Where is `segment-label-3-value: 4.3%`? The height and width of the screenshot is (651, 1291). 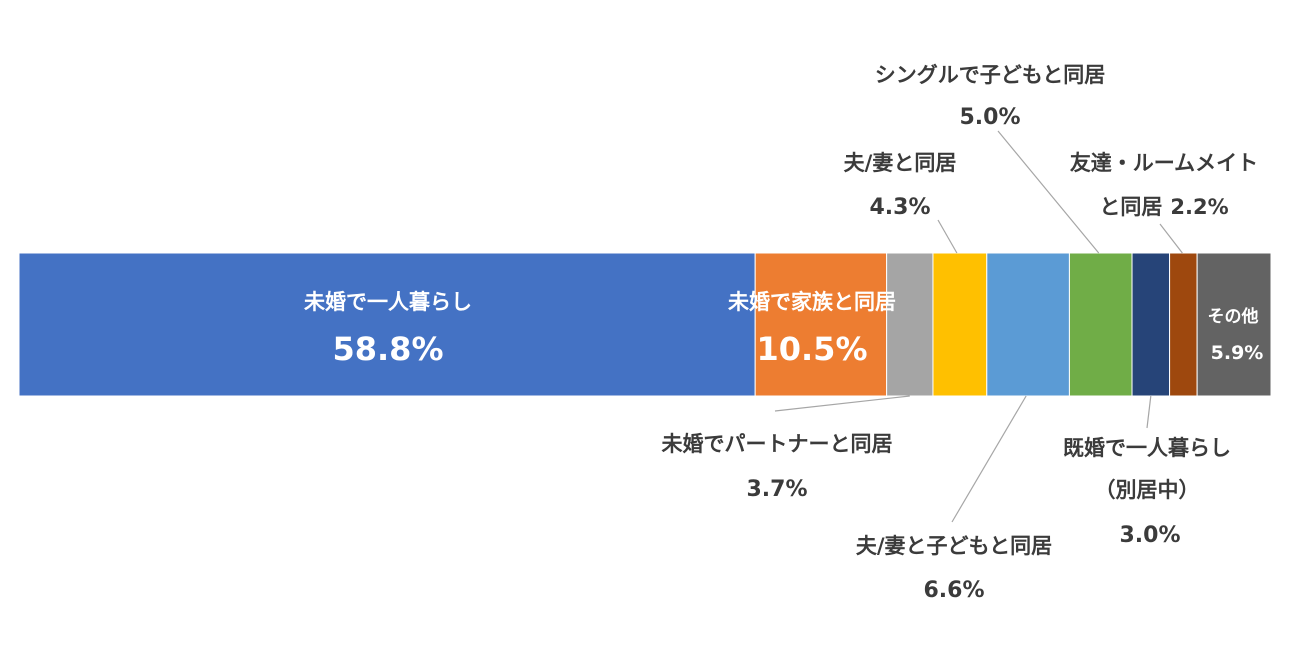
segment-label-3-value: 4.3% is located at coordinates (899, 207).